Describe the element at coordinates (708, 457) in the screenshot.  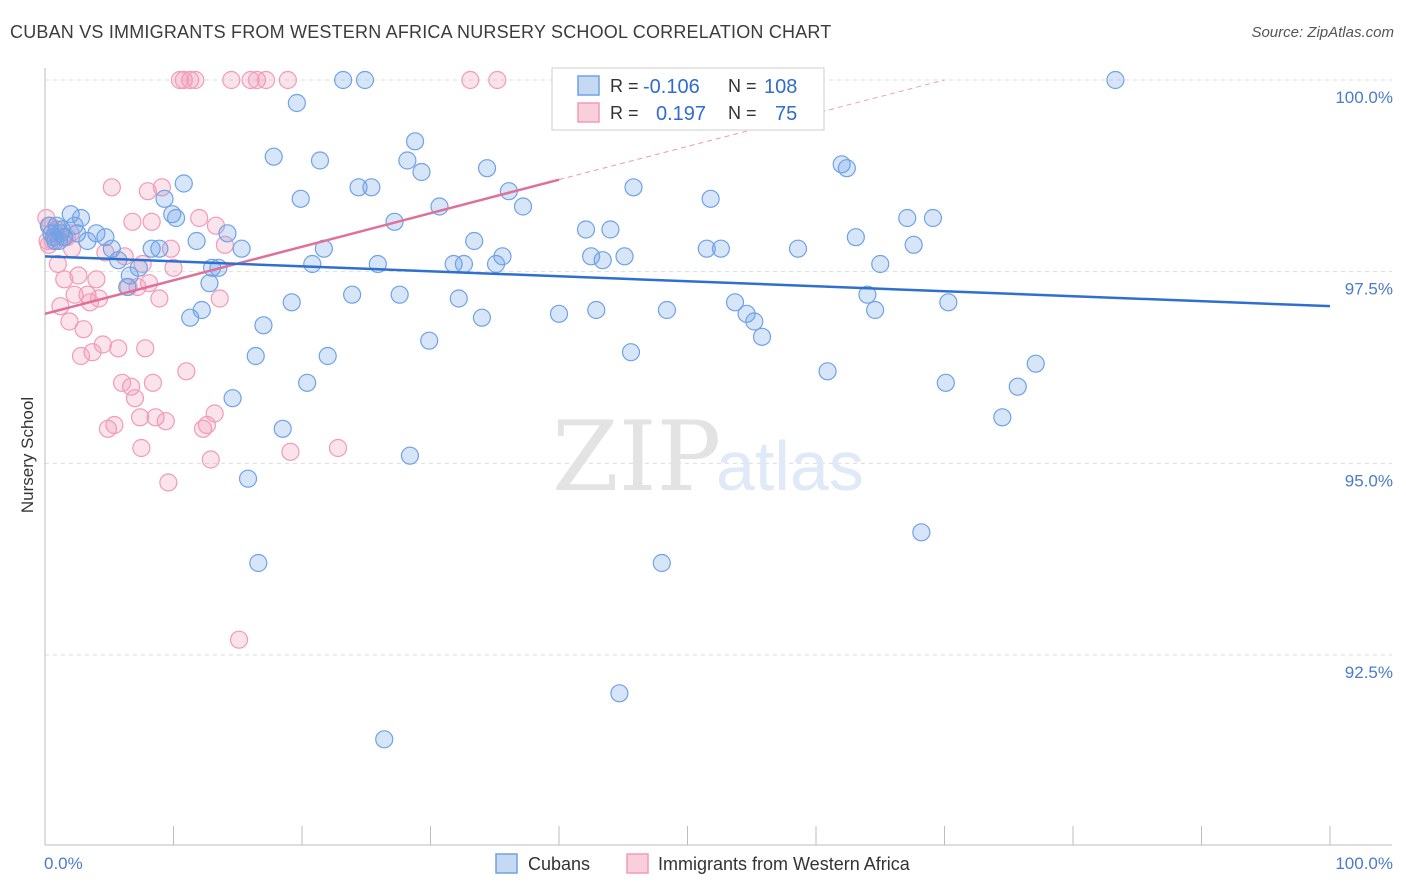
I see `watermark: ZIP atlas` at that location.